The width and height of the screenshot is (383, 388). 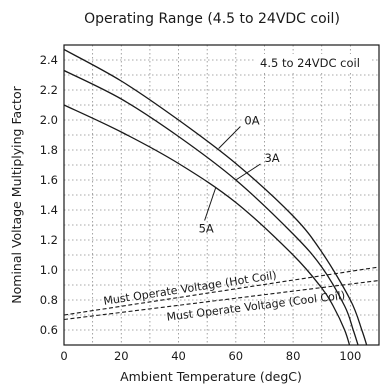 I want to click on legend-box-text: 4.5 to 24VDC coil, so click(x=310, y=63).